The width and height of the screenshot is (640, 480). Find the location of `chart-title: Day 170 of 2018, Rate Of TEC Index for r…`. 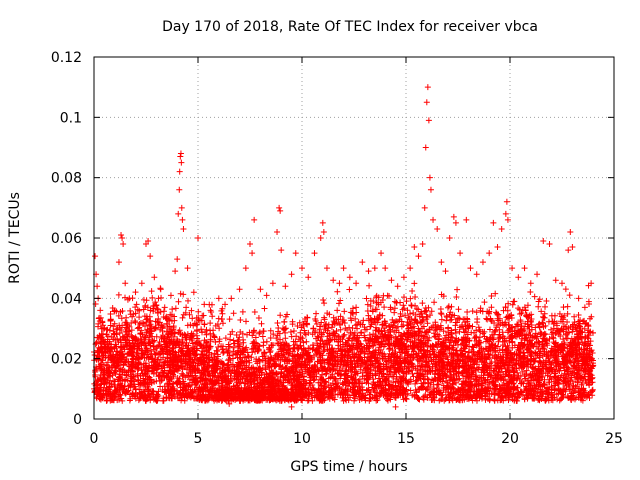

chart-title: Day 170 of 2018, Rate Of TEC Index for r… is located at coordinates (350, 27).